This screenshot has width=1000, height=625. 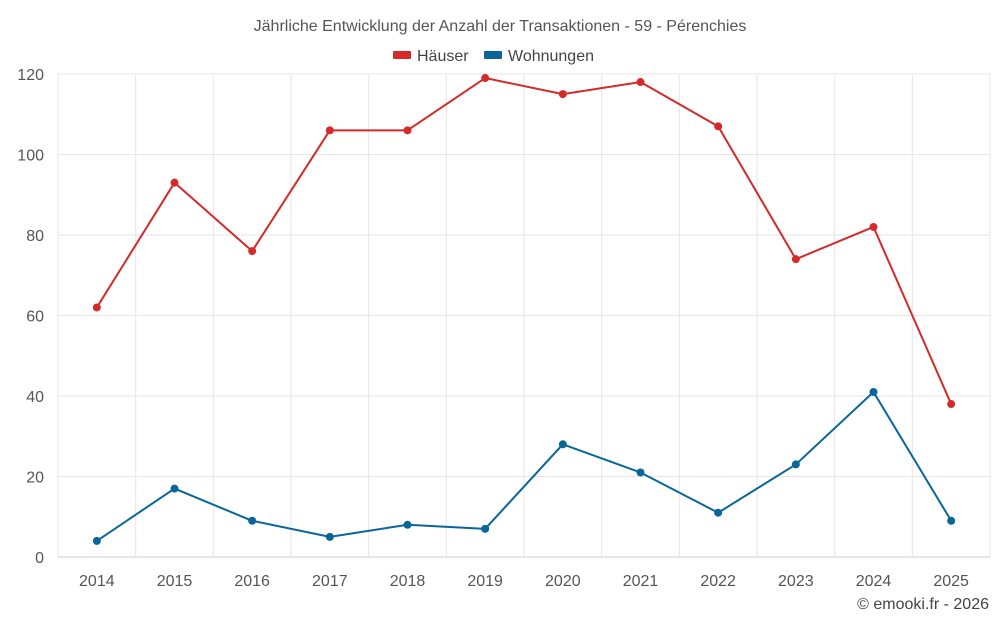 I want to click on y-tick-label: 20, so click(x=35, y=478).